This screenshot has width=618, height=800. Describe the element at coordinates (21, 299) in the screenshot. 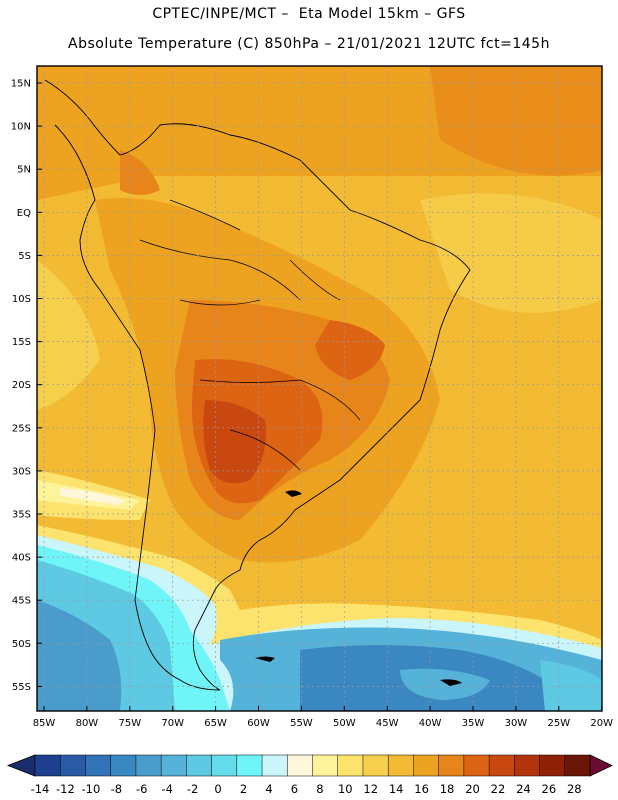

I see `lat-label: 10S` at that location.